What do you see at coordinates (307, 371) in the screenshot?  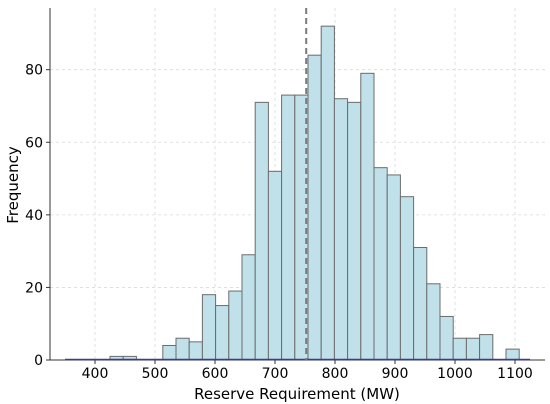 I see `x-ticks: 400 500 600 700 800 900 1000 1100` at bounding box center [307, 371].